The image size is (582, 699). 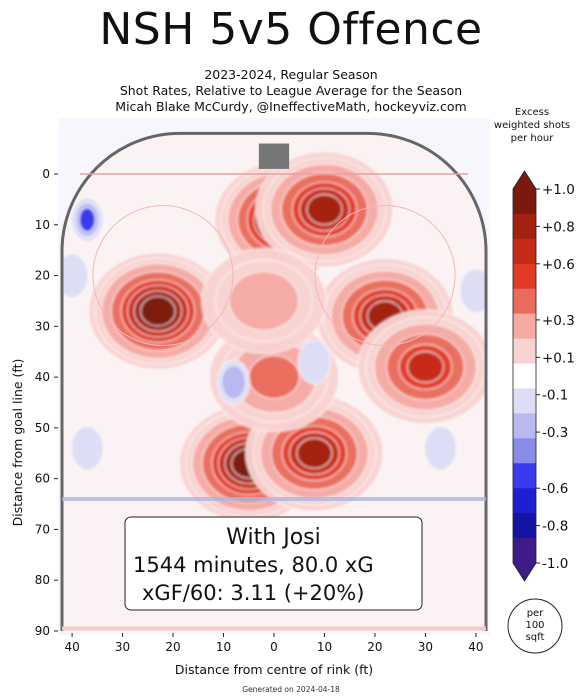 What do you see at coordinates (42, 428) in the screenshot?
I see `y-tick-label: 50` at bounding box center [42, 428].